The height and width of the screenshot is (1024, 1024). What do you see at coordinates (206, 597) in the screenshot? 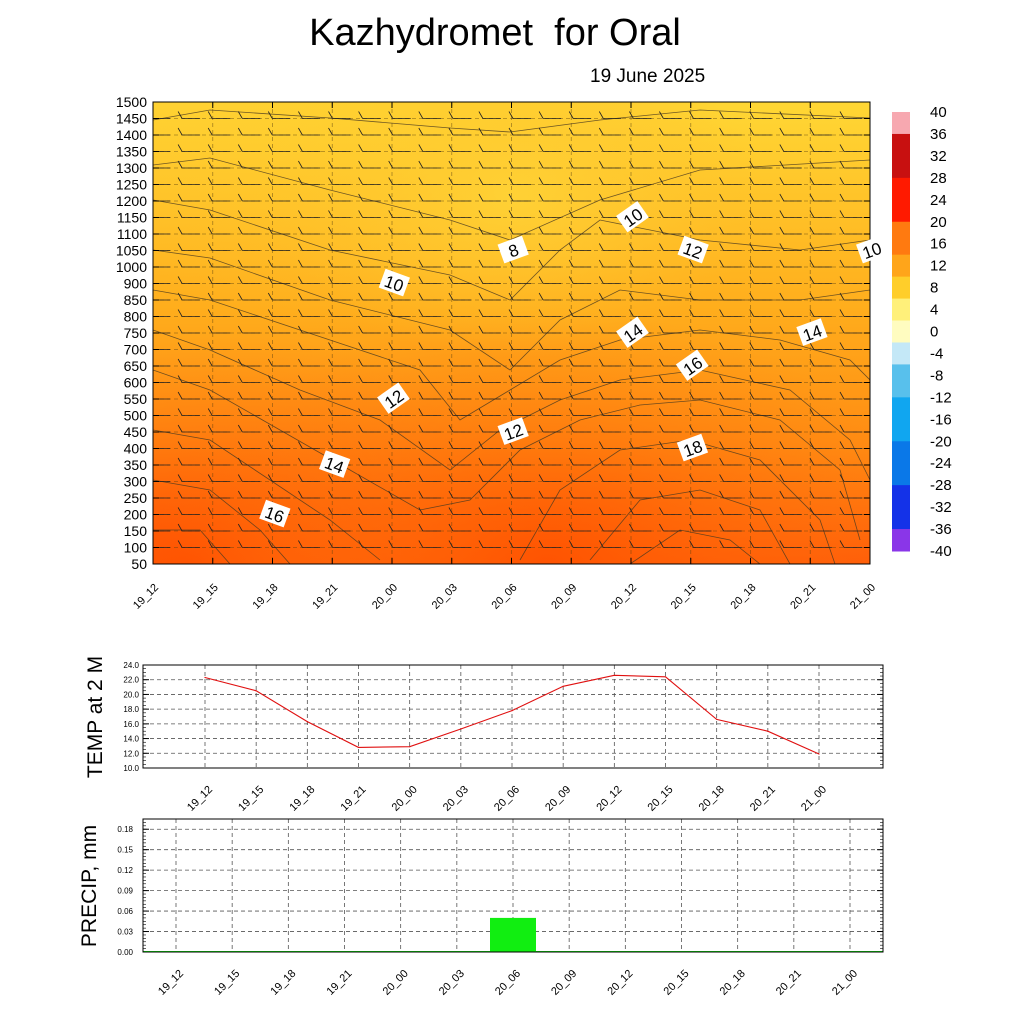
I see `heatmap-x-tick-label: 19_15` at bounding box center [206, 597].